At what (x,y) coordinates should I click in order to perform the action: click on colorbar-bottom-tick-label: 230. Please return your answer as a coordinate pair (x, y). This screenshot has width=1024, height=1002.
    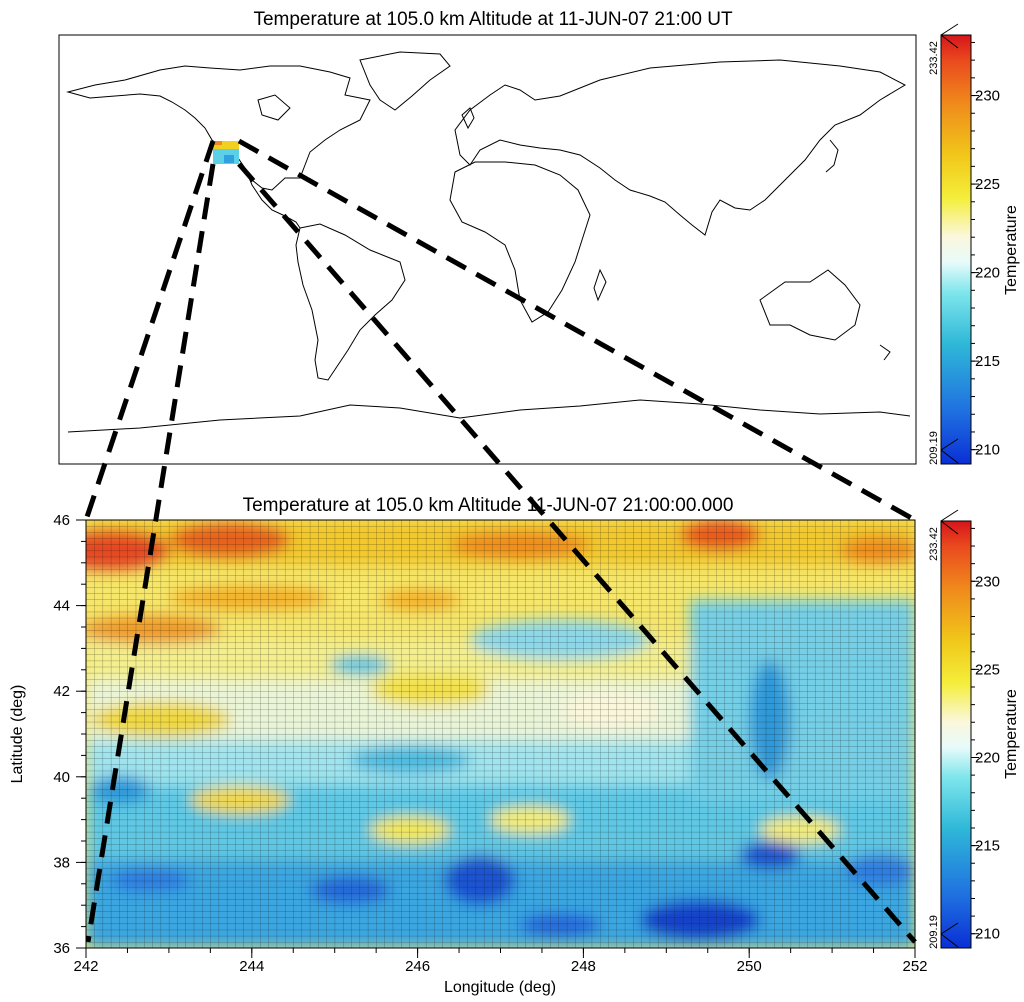
    Looking at the image, I should click on (987, 581).